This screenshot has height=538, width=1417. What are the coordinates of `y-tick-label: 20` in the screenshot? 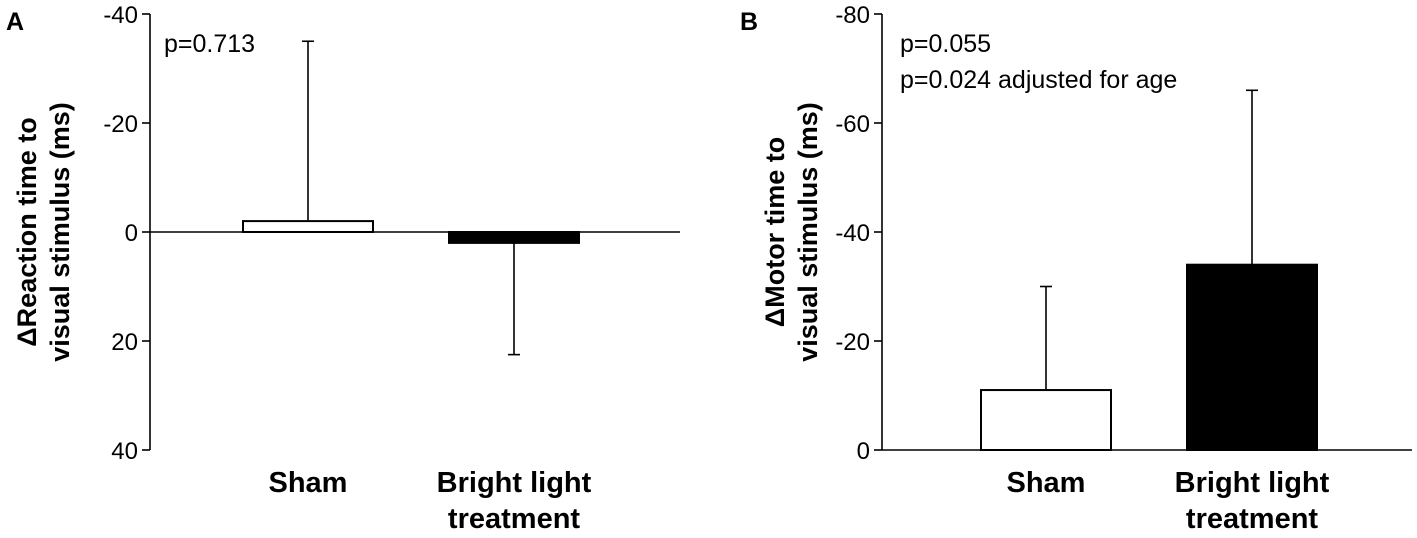 It's located at (124, 342).